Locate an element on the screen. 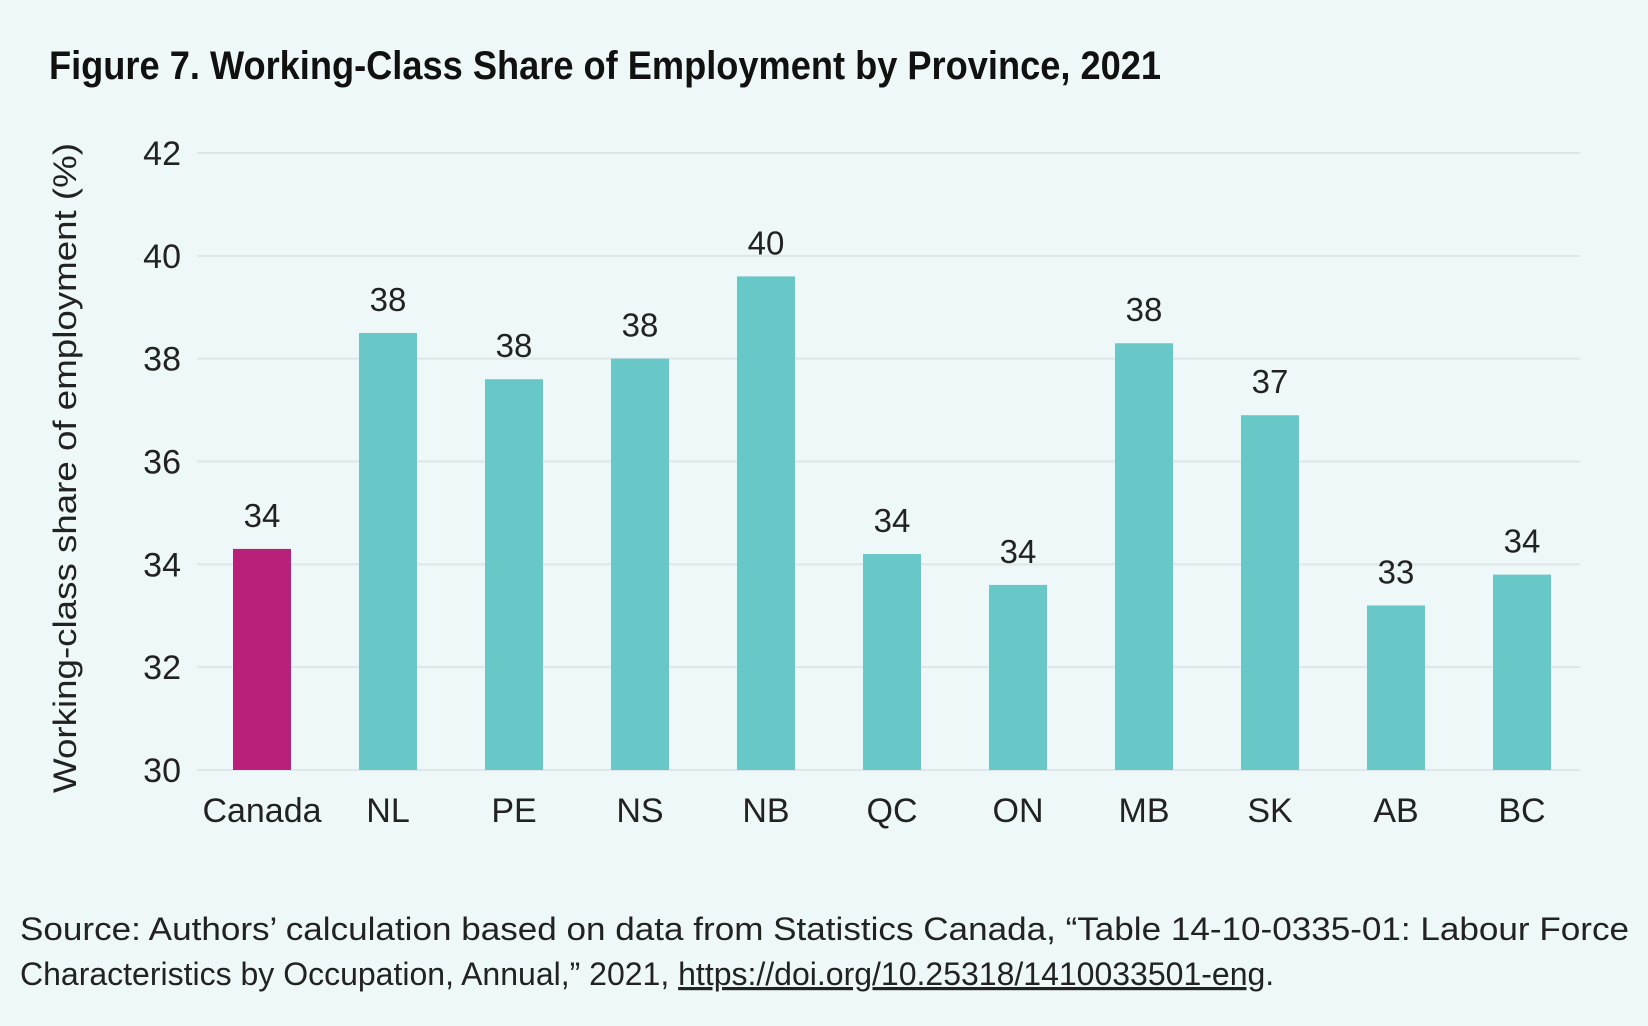 This screenshot has height=1026, width=1648. x-tick-label: QC is located at coordinates (892, 811).